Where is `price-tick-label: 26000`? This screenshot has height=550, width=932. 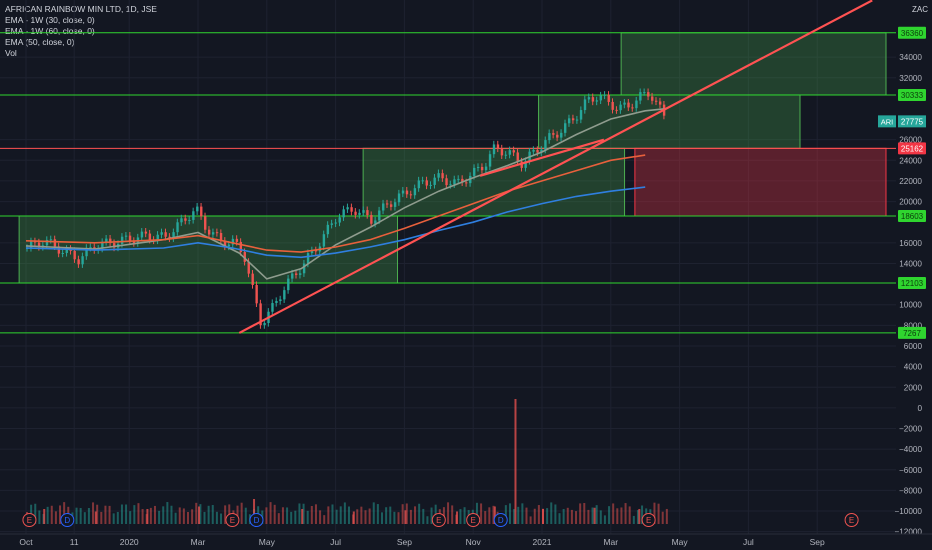
price-tick-label: 26000 is located at coordinates (910, 140).